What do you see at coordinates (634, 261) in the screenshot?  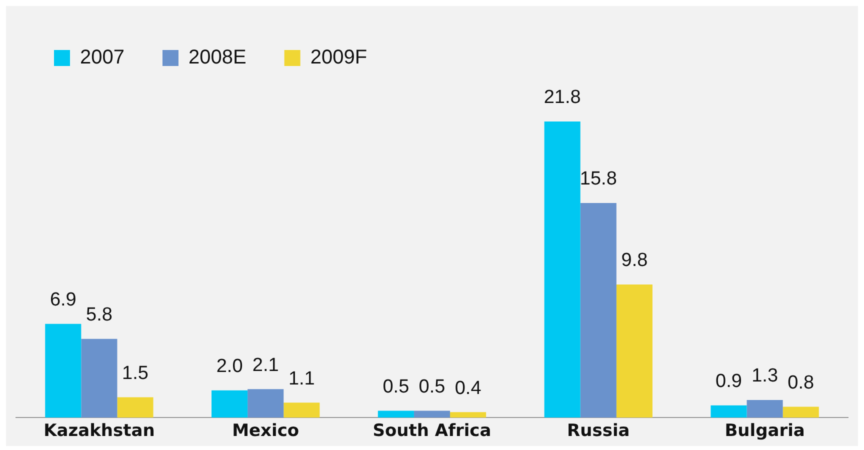 I see `data-label: 9.8` at bounding box center [634, 261].